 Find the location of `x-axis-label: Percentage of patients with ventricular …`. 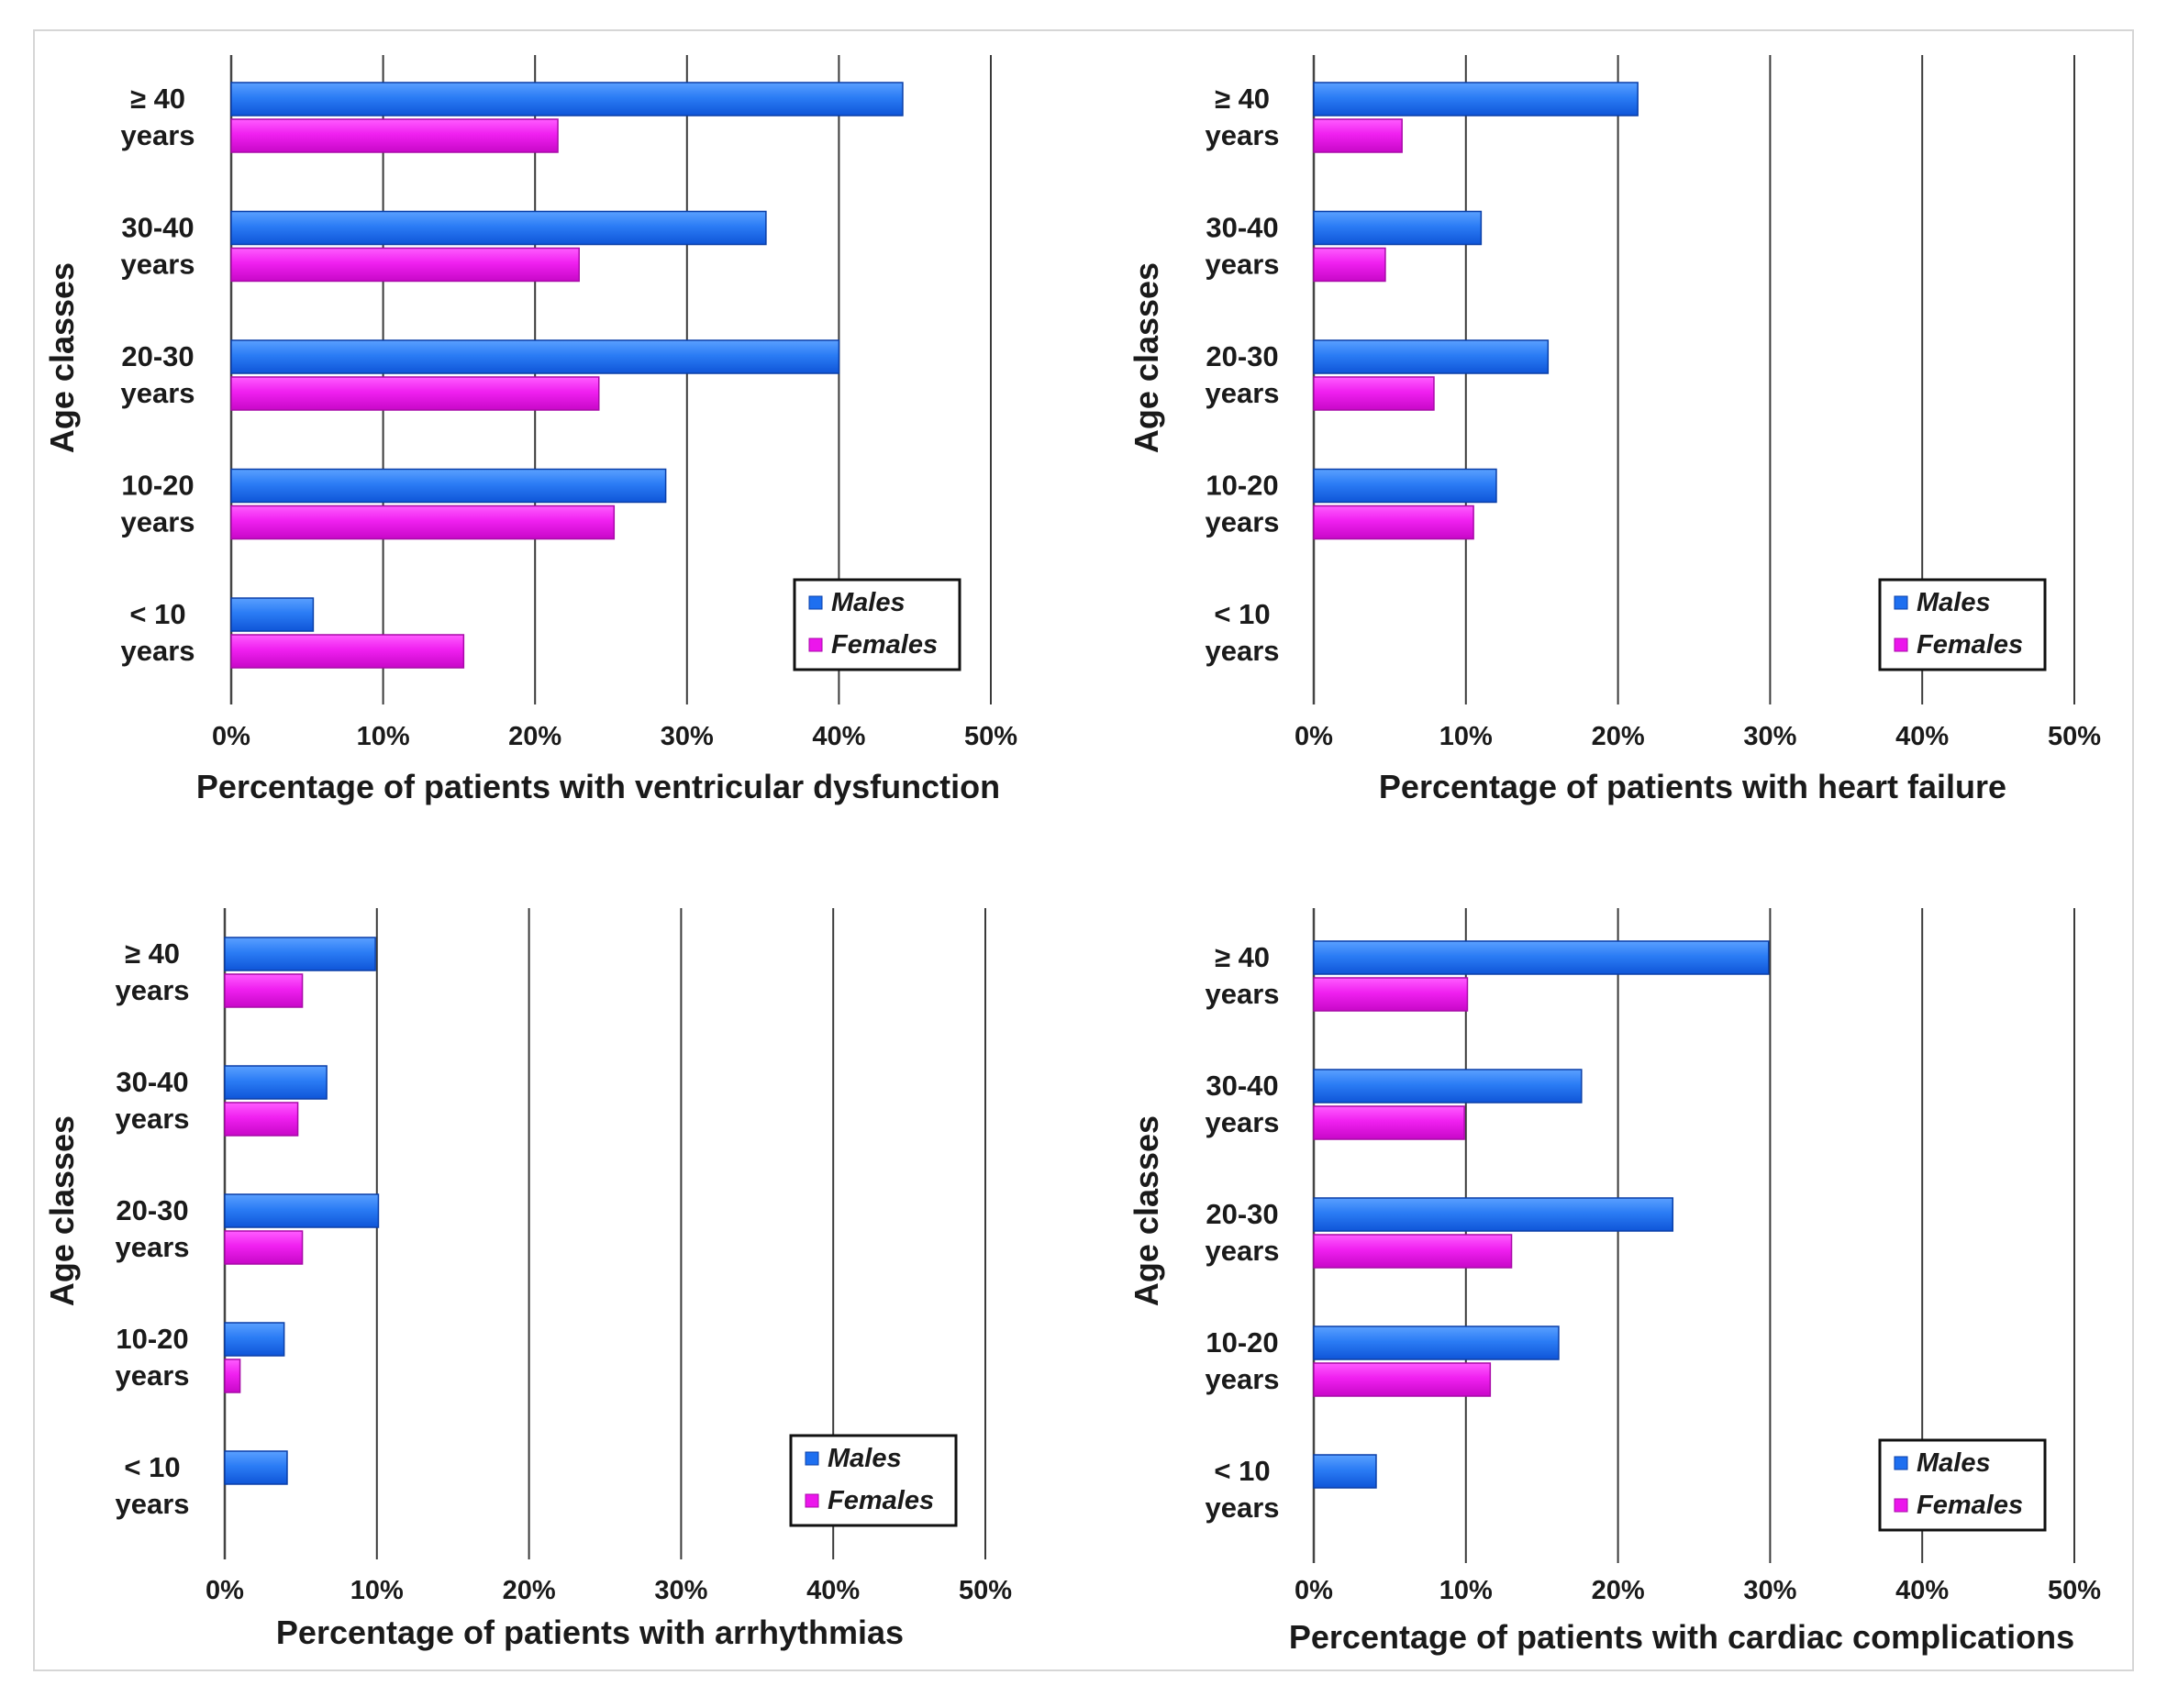

x-axis-label: Percentage of patients with ventricular … is located at coordinates (598, 786).